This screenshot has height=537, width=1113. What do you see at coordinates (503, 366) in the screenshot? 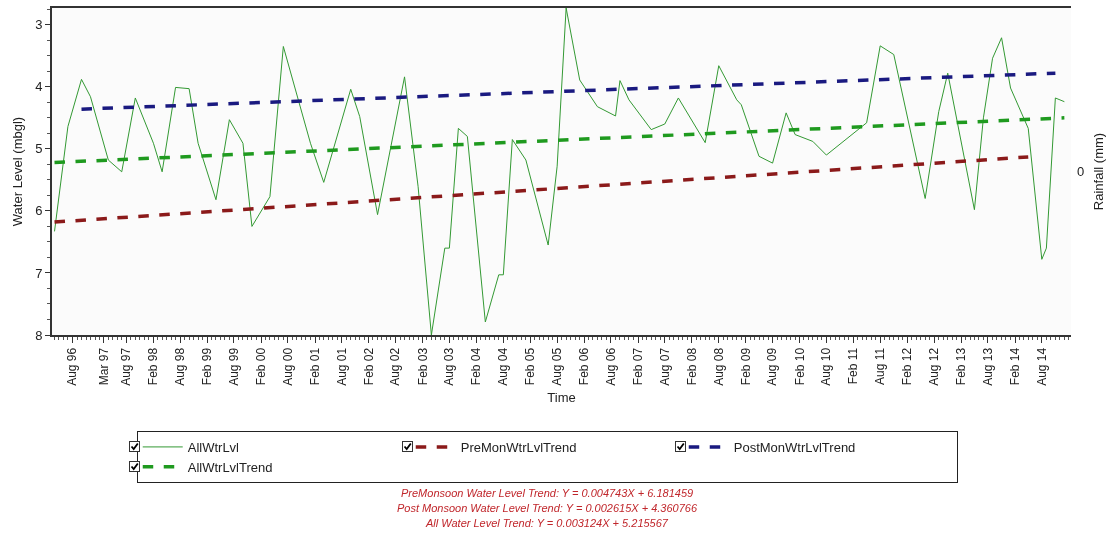
I see `x-tick-label: Aug 04` at bounding box center [503, 366].